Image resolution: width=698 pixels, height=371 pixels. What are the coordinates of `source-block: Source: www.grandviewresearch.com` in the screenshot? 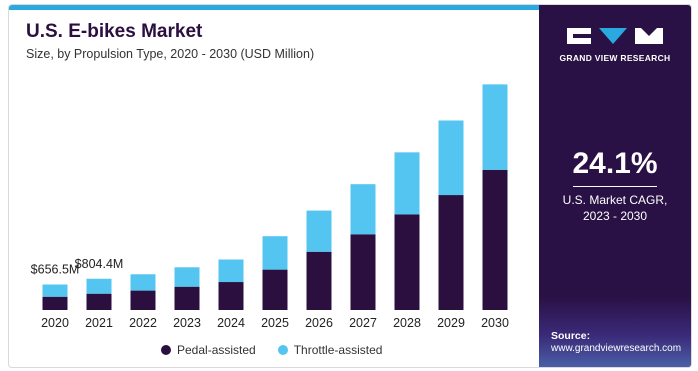 It's located at (615, 332).